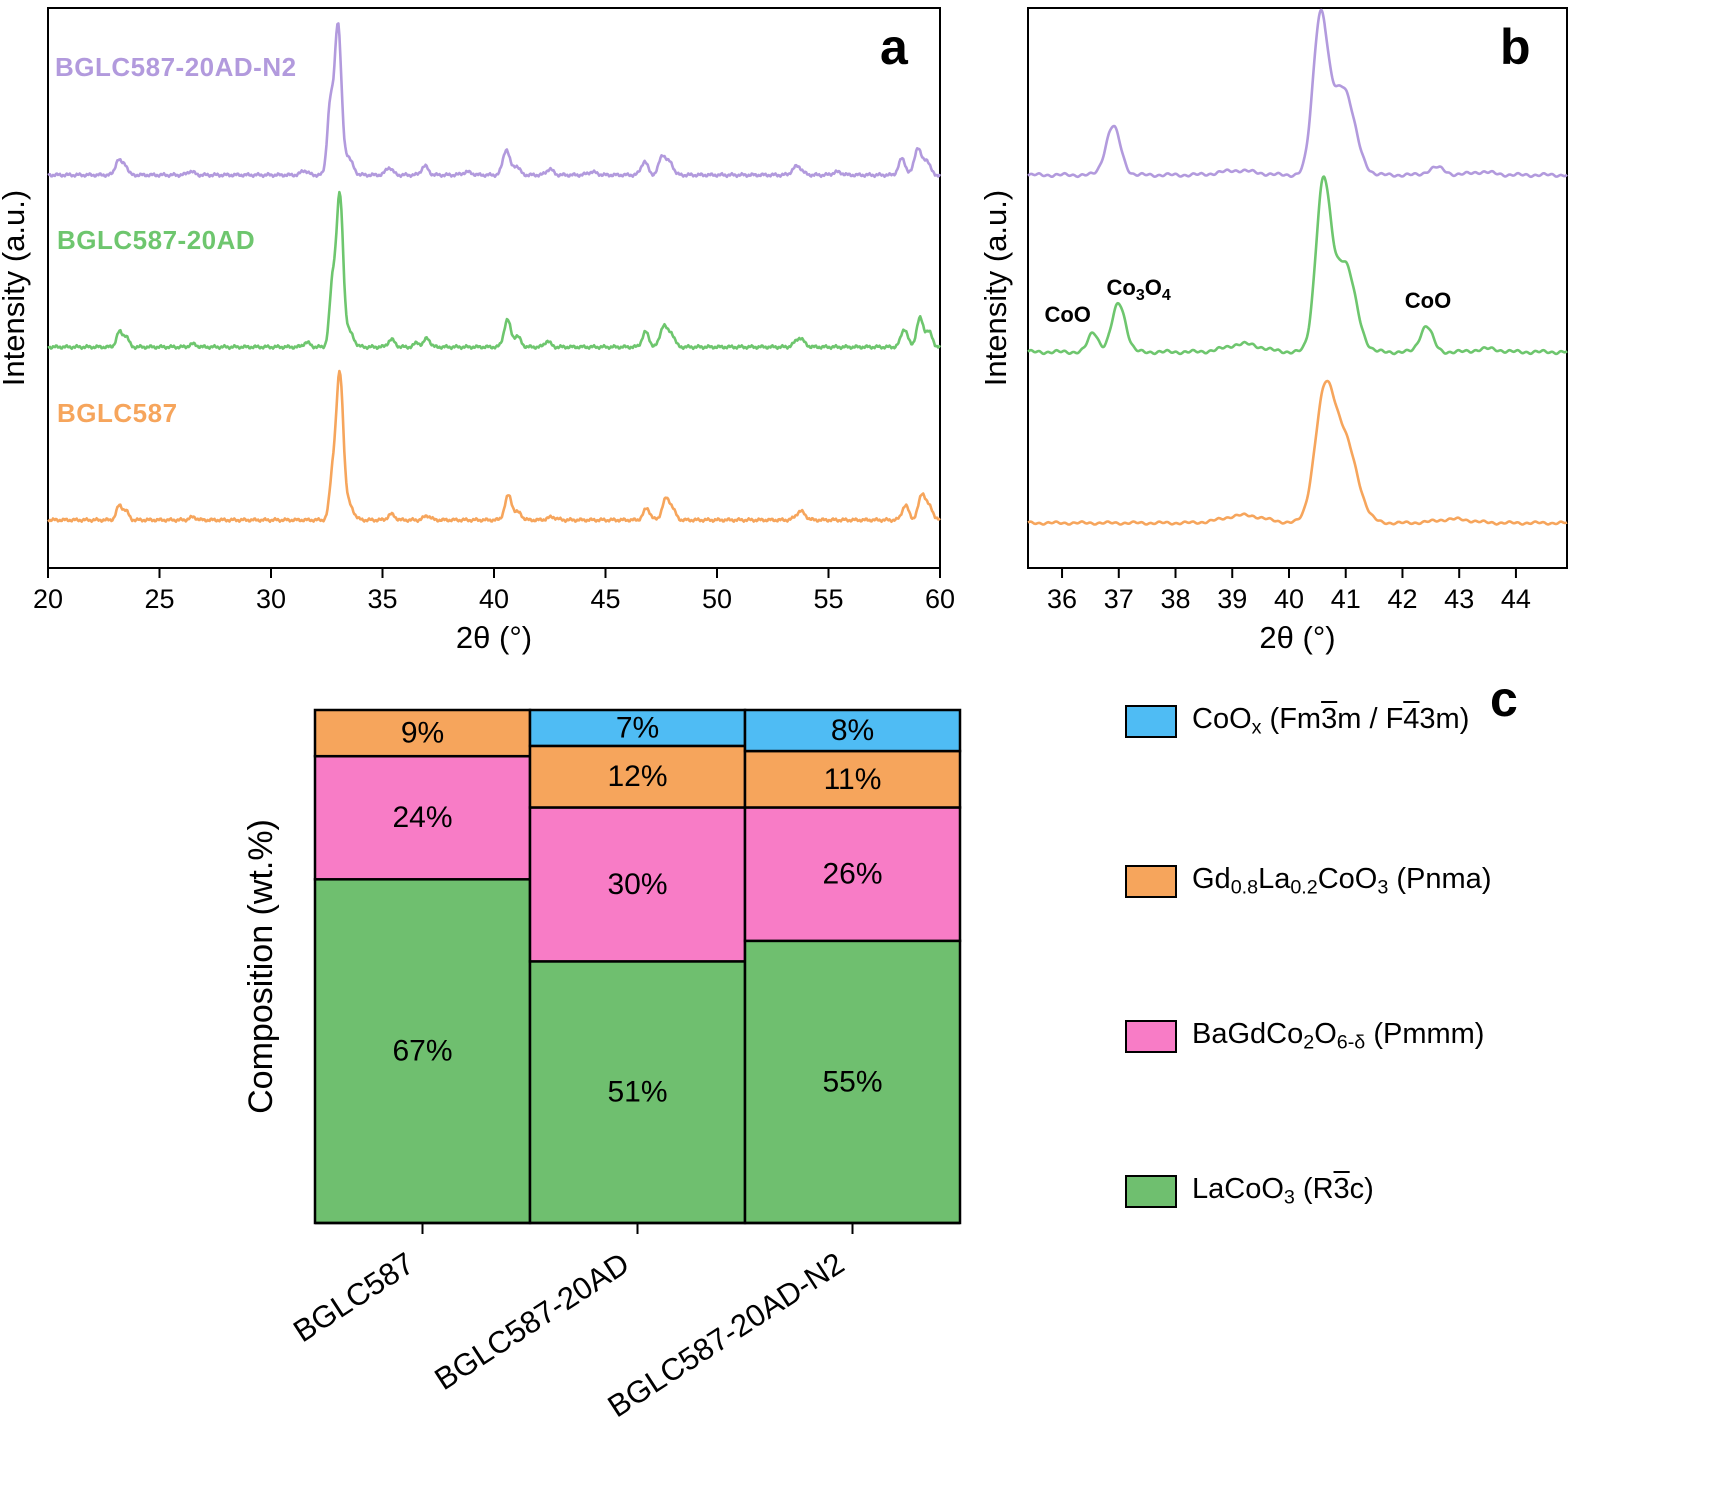 The height and width of the screenshot is (1507, 1725). I want to click on x-tick-label: 38, so click(1175, 599).